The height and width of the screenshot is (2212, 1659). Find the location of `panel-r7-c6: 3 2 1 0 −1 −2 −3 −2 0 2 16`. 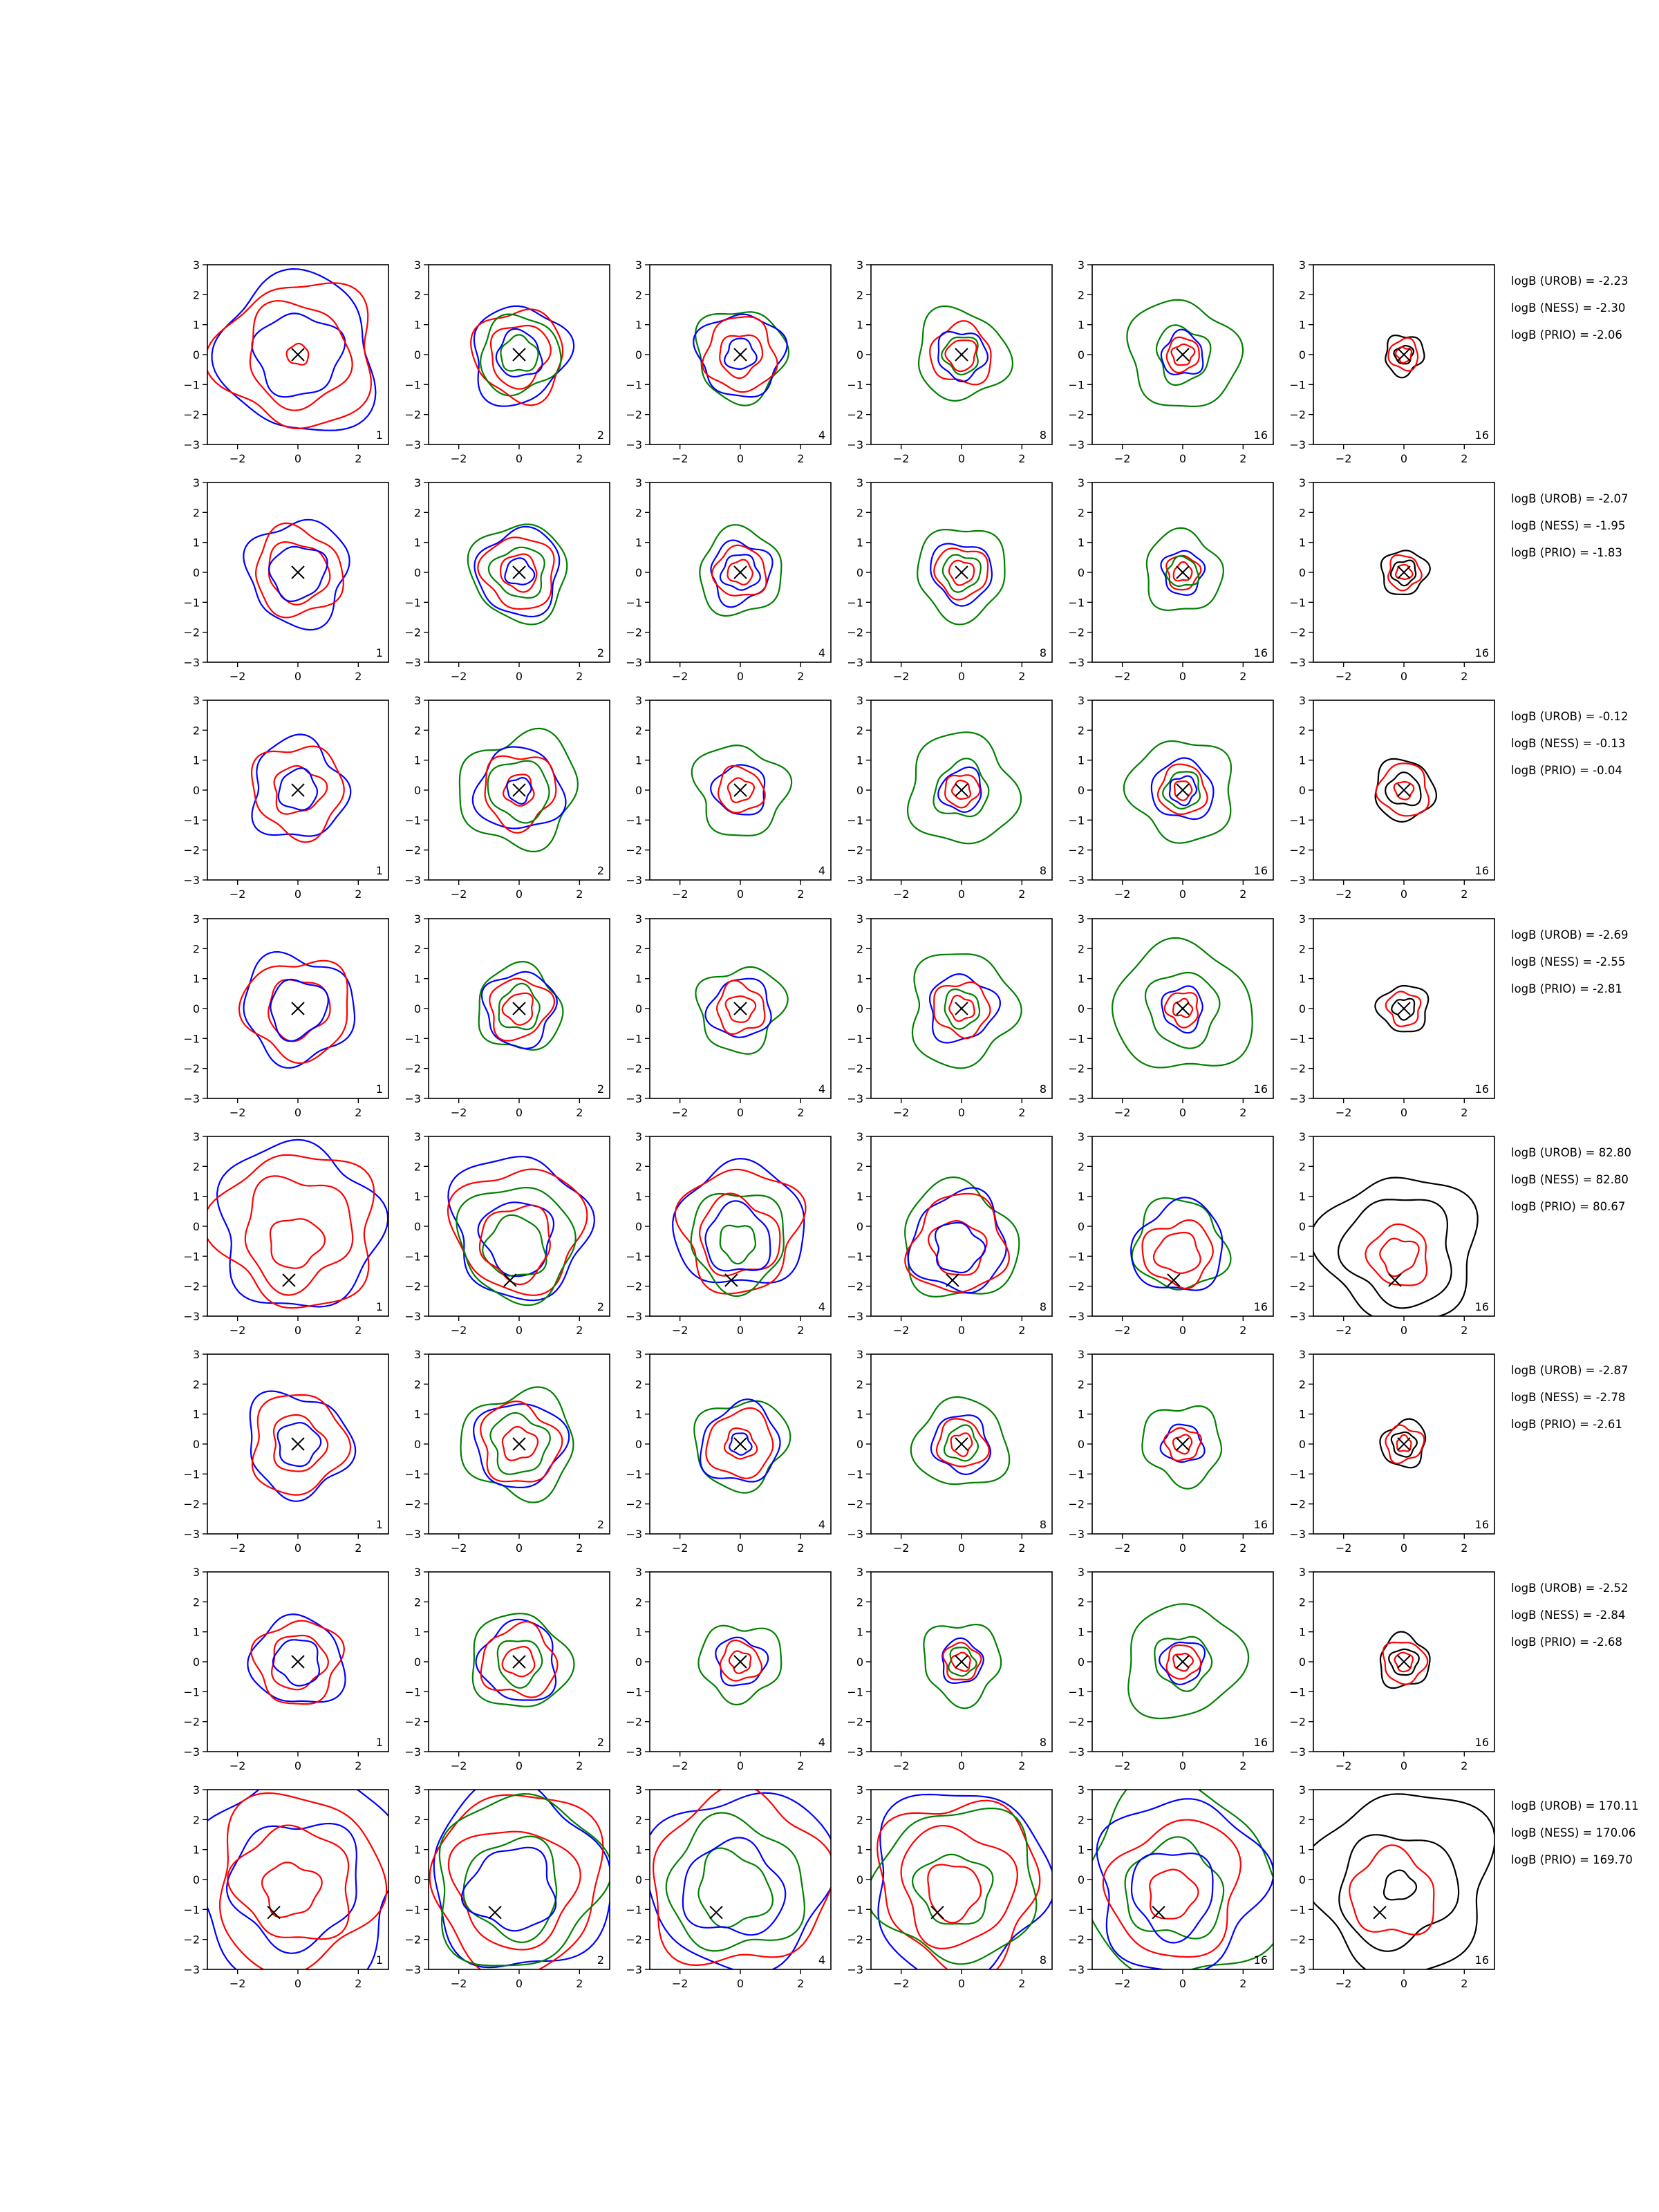

panel-r7-c6: 3 2 1 0 −1 −2 −3 −2 0 2 16 is located at coordinates (1392, 1669).